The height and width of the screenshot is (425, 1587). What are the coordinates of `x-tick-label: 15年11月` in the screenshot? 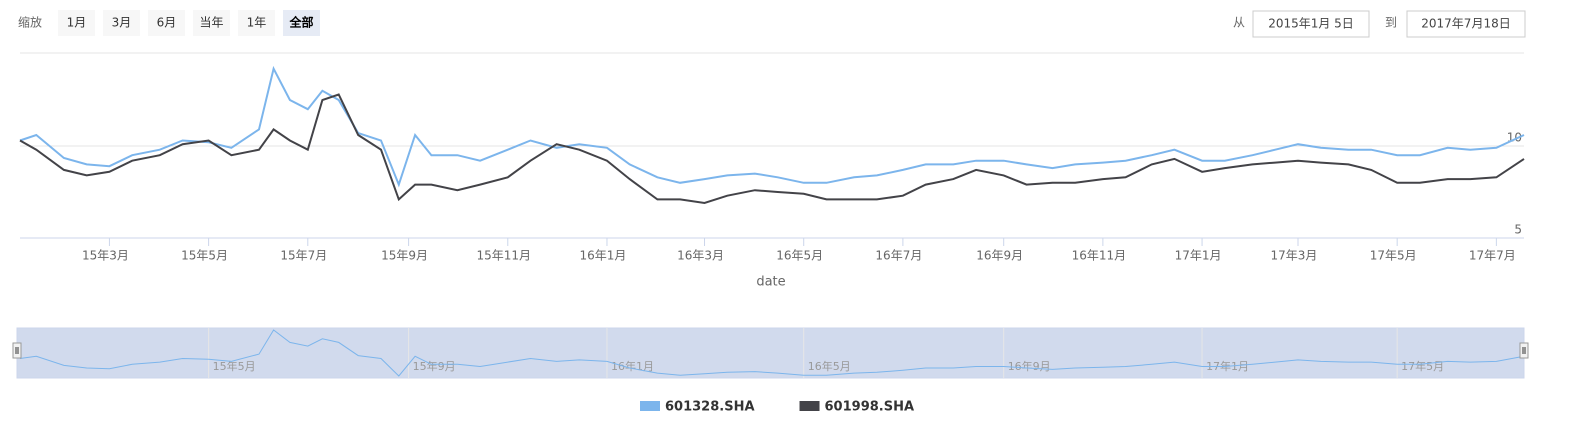 It's located at (504, 256).